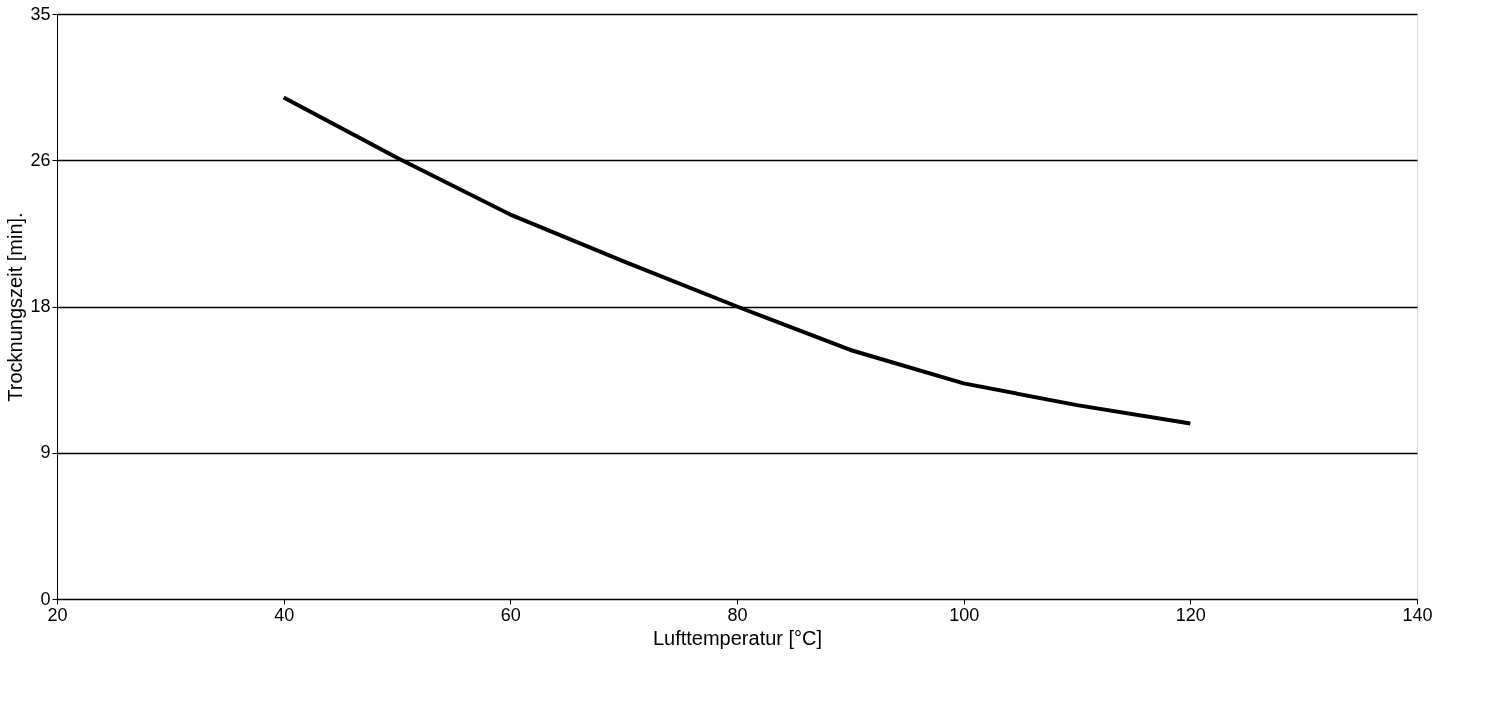 This screenshot has height=704, width=1507. What do you see at coordinates (40, 13) in the screenshot?
I see `y-tick-label: 35` at bounding box center [40, 13].